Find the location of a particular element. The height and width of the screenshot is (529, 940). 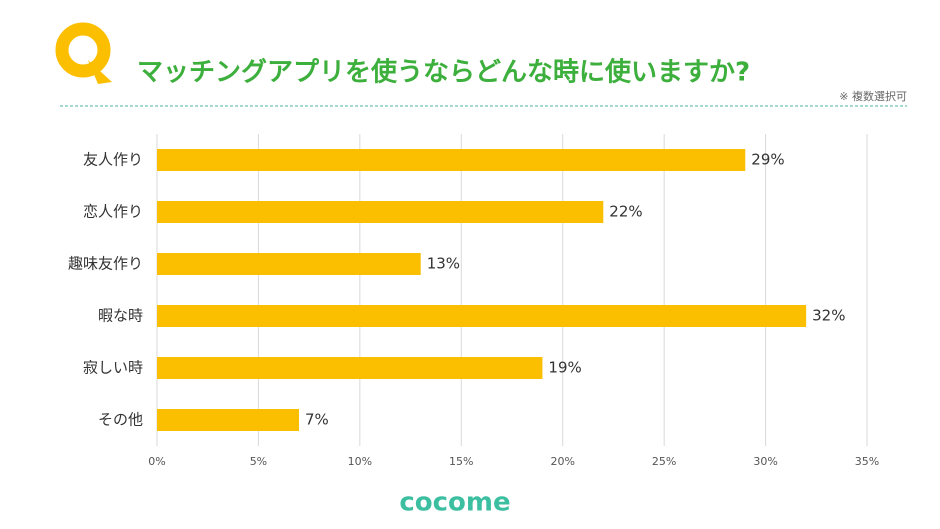

x-tick-label: 35% is located at coordinates (867, 461).